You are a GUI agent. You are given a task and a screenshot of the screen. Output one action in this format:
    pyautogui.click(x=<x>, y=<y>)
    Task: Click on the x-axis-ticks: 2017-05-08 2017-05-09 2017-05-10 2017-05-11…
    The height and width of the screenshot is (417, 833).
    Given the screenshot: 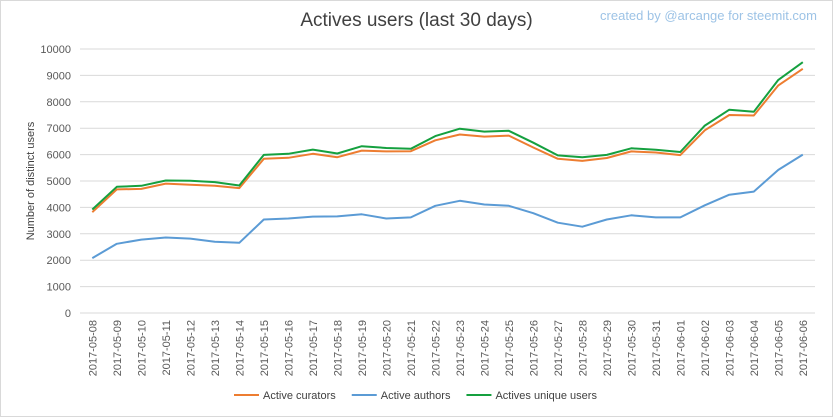 What is the action you would take?
    pyautogui.click(x=448, y=348)
    